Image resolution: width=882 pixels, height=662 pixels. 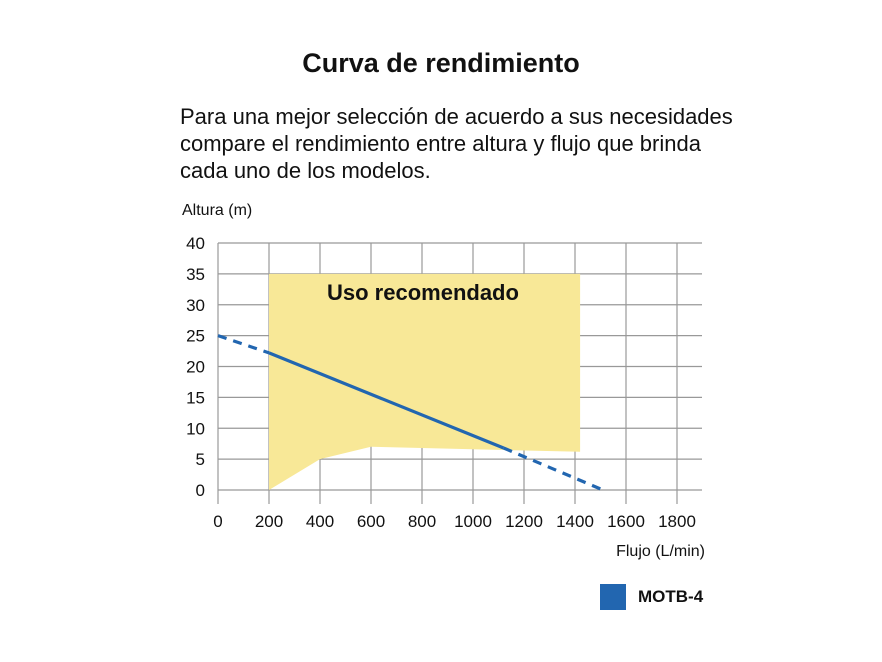 What do you see at coordinates (671, 596) in the screenshot?
I see `legend-label: MOTB-4` at bounding box center [671, 596].